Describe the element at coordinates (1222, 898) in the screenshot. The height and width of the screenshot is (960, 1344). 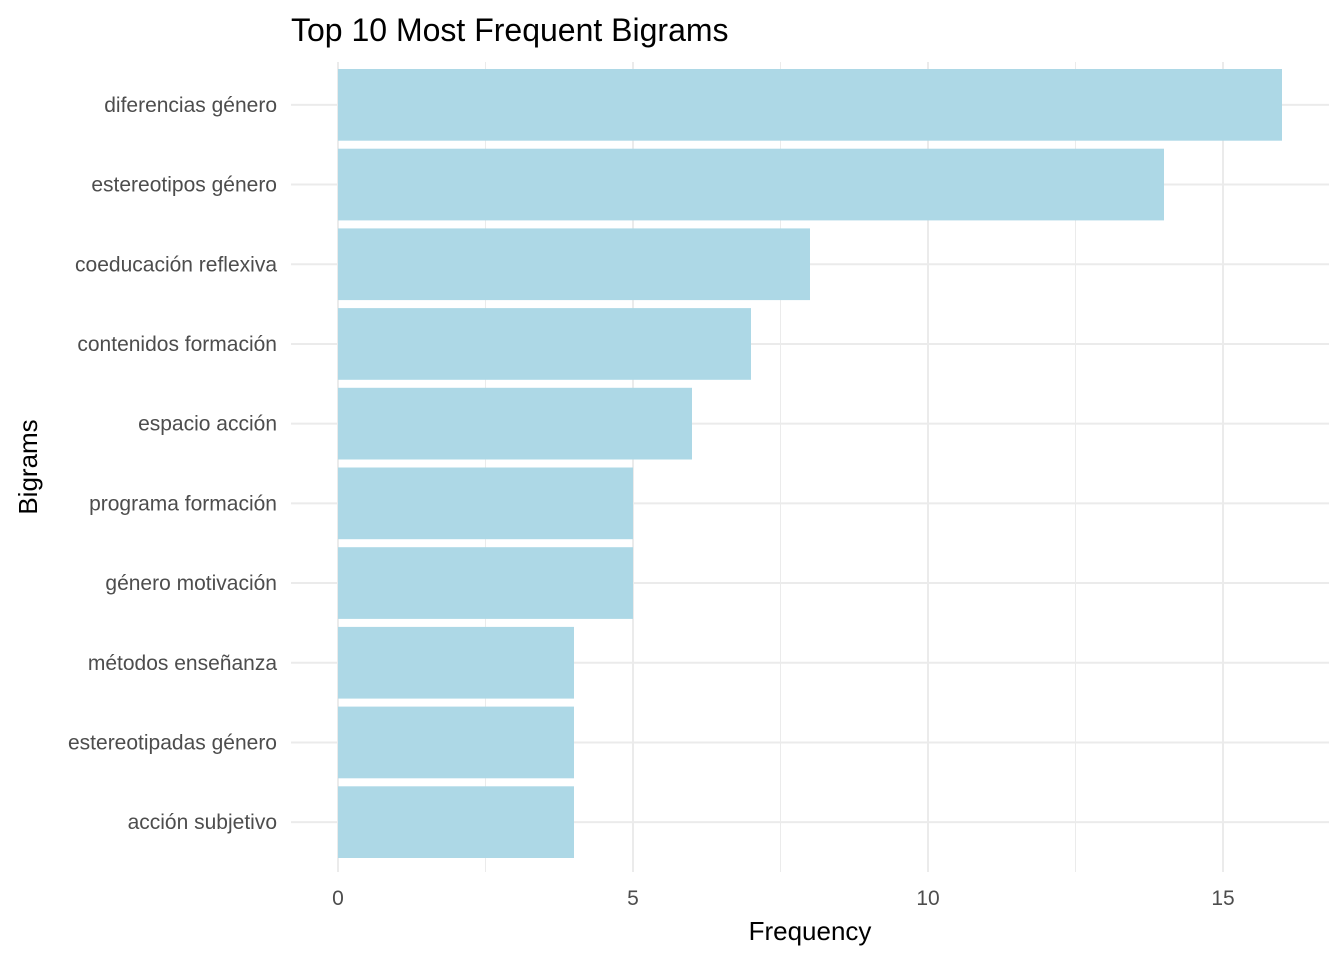
I see `x-tick-label: 15` at that location.